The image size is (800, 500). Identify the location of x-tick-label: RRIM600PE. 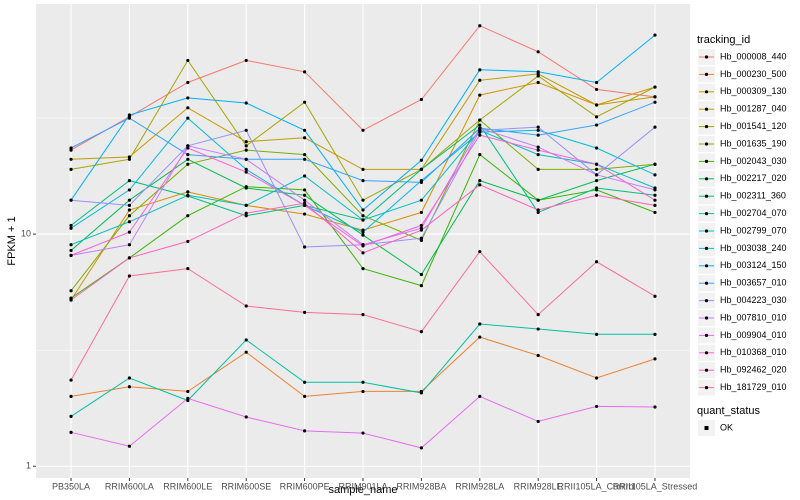
(305, 486).